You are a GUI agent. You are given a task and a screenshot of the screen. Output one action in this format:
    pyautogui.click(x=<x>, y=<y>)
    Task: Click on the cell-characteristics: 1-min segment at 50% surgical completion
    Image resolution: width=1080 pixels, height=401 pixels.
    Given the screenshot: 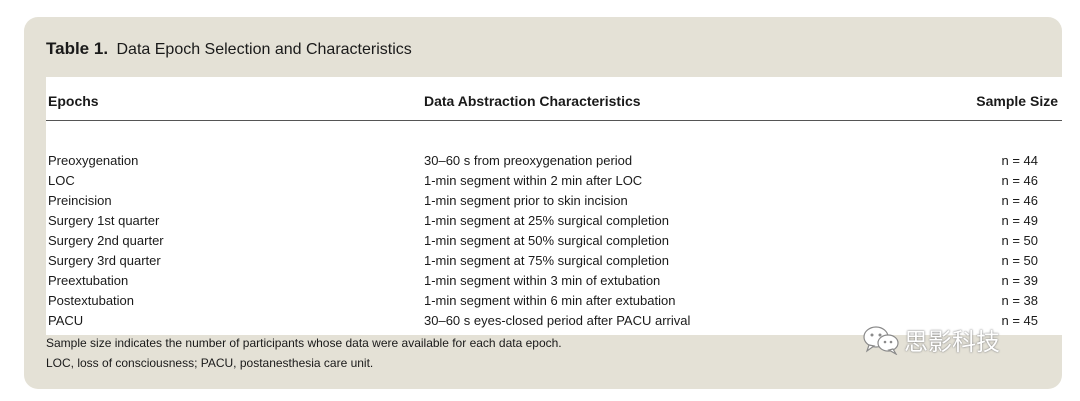 What is the action you would take?
    pyautogui.click(x=546, y=240)
    